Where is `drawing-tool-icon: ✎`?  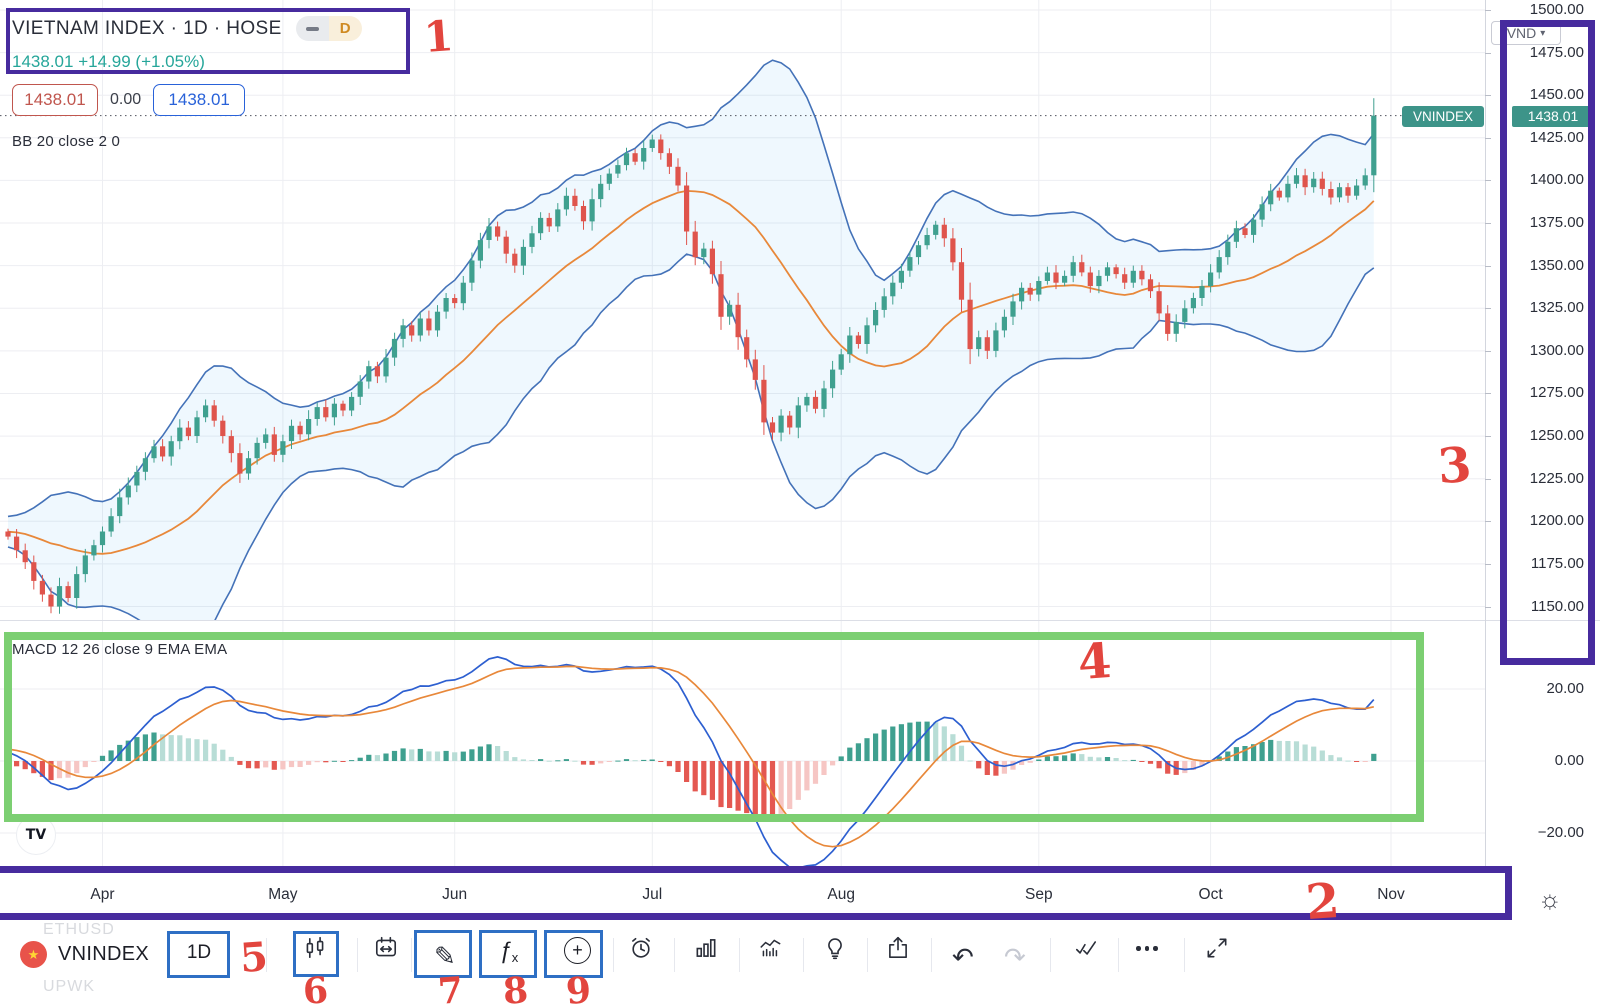 drawing-tool-icon: ✎ is located at coordinates (445, 956).